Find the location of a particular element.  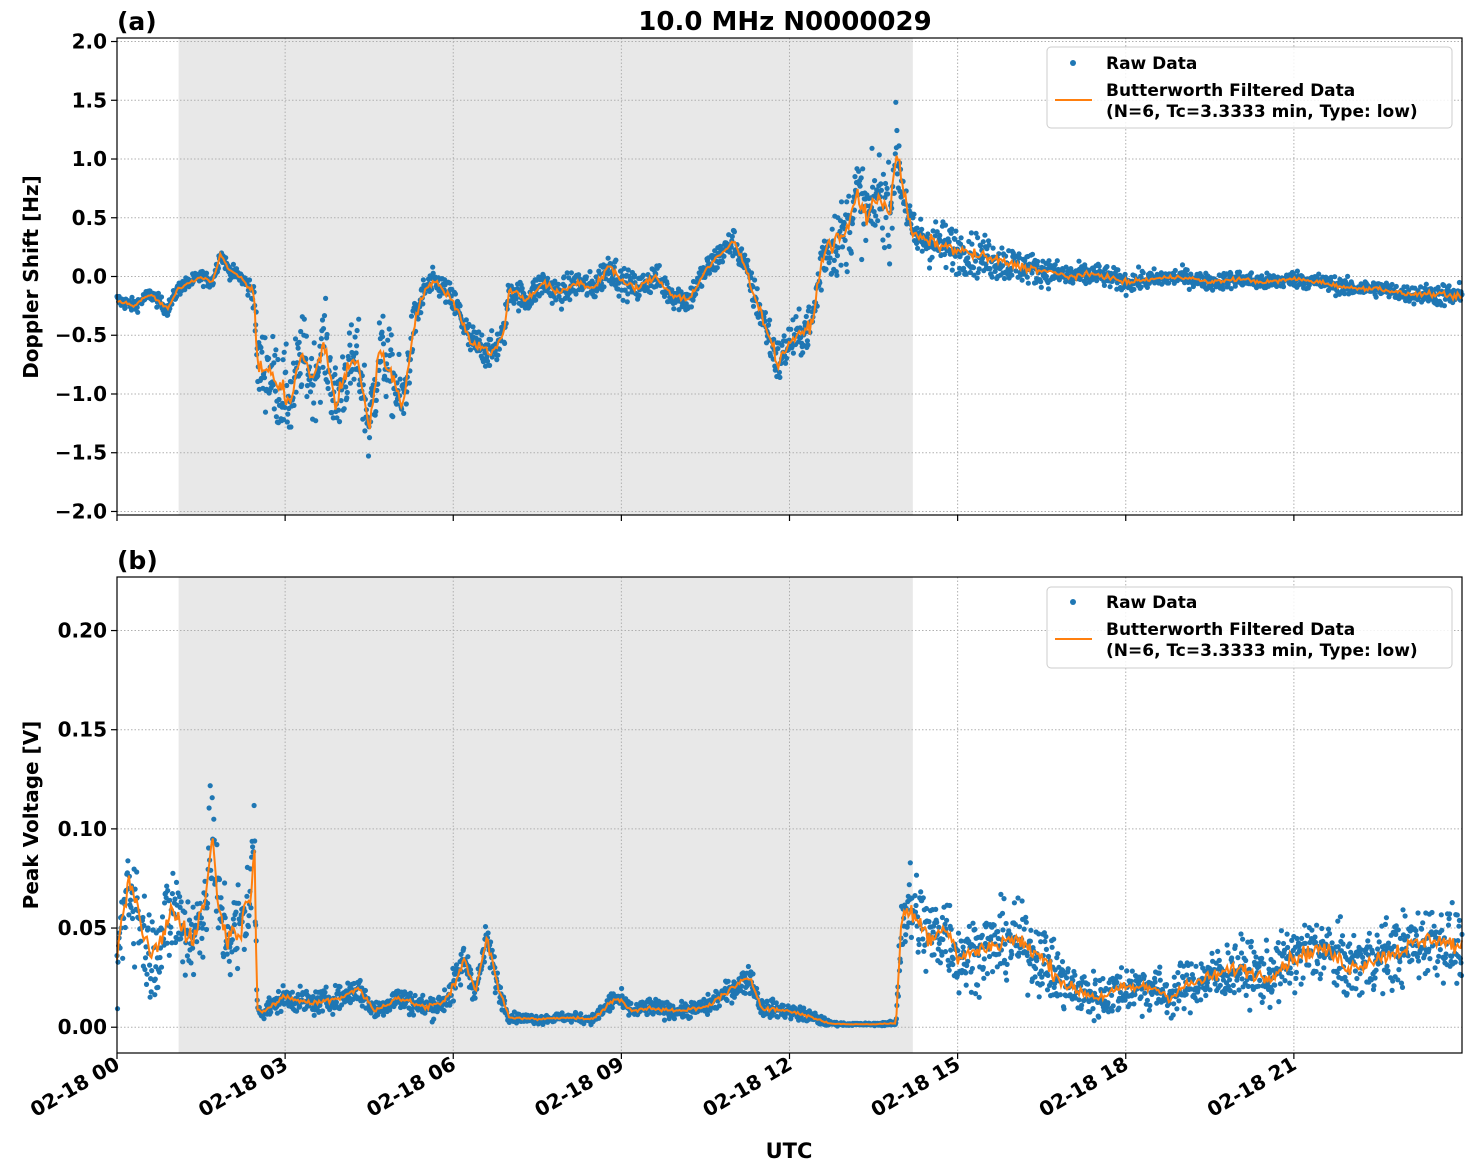

y-tick-label: −1.0 is located at coordinates (81, 394).